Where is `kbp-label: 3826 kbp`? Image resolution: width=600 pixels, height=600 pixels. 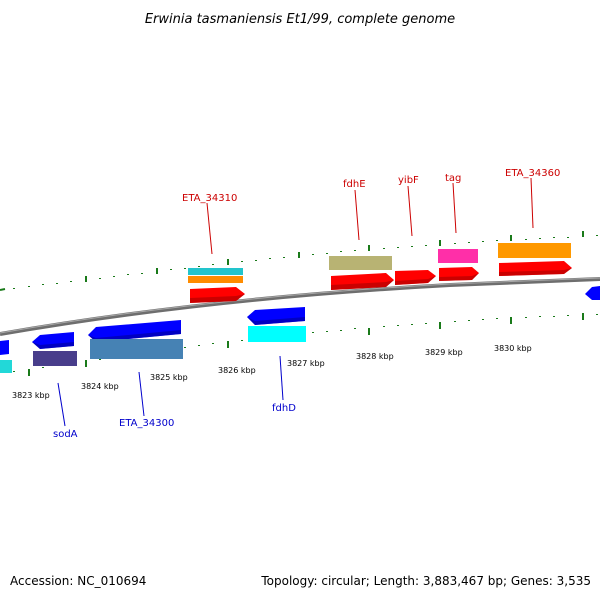 kbp-label: 3826 kbp is located at coordinates (237, 370).